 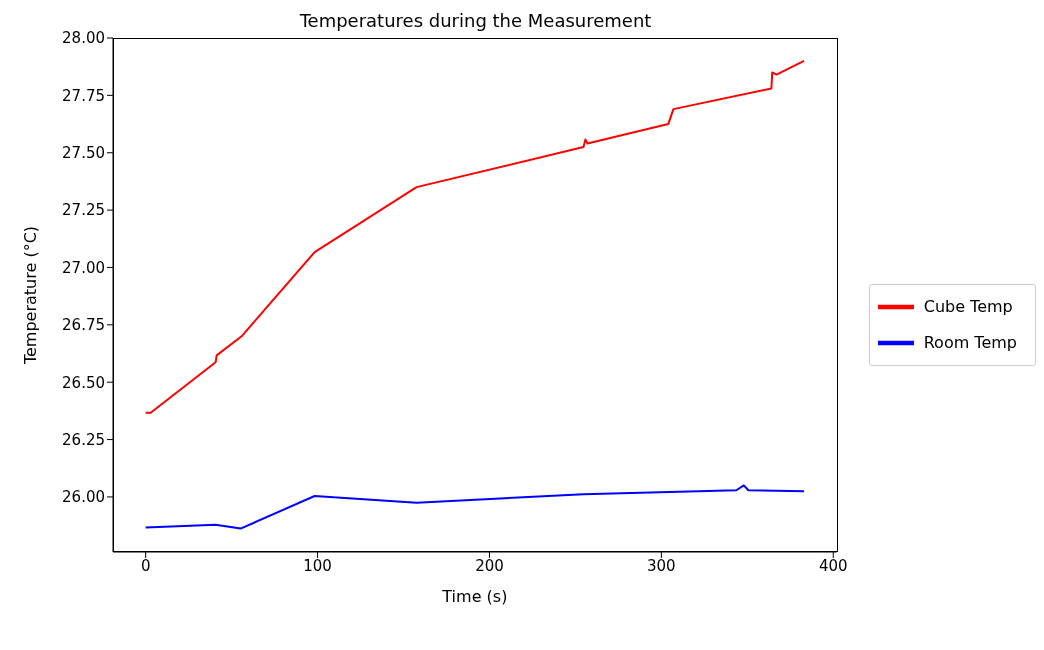 What do you see at coordinates (475, 20) in the screenshot?
I see `chart-title: Temperatures during the Measurement` at bounding box center [475, 20].